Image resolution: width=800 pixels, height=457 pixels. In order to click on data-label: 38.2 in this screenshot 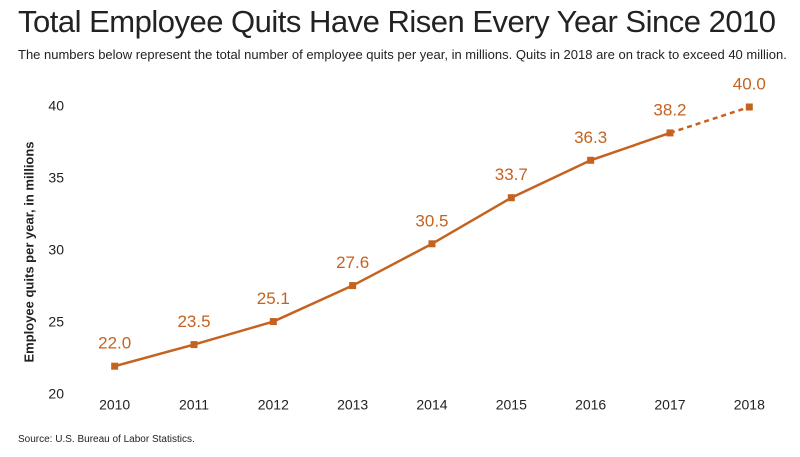, I will do `click(669, 109)`.